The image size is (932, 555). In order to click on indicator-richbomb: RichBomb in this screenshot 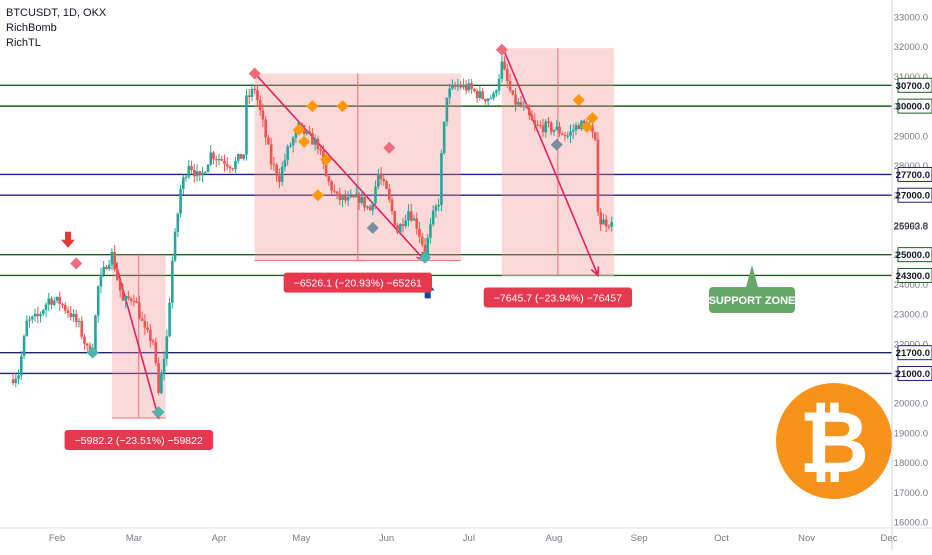, I will do `click(31, 28)`.